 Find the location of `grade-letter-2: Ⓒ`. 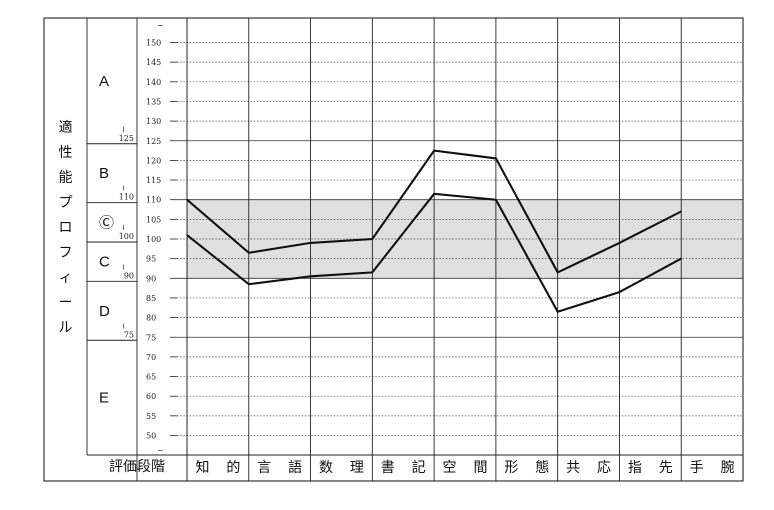

grade-letter-2: Ⓒ is located at coordinates (106, 222).